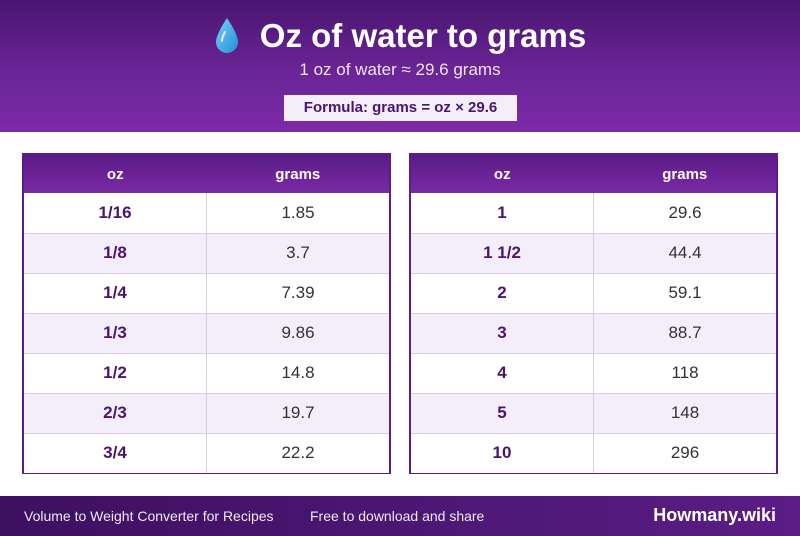 The height and width of the screenshot is (536, 800). I want to click on grams-cell: 59.1, so click(684, 292).